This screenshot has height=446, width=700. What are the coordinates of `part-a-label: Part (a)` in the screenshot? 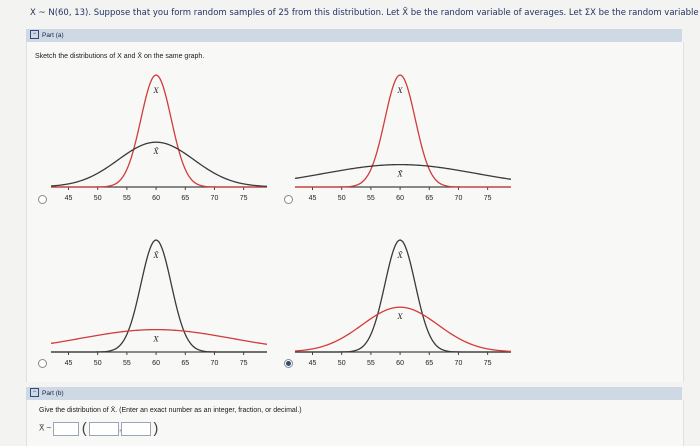 It's located at (53, 35).